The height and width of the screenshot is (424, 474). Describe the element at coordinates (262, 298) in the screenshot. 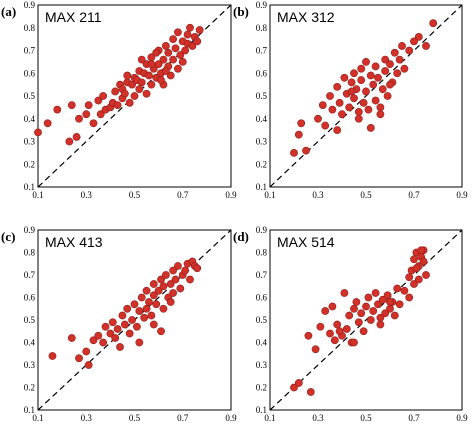

I see `y-tick-label: 0.6` at that location.